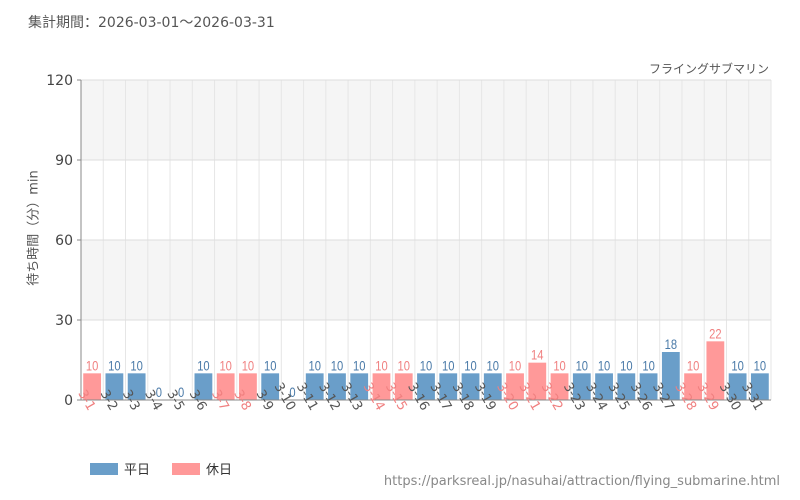 This screenshot has height=500, width=800. What do you see at coordinates (137, 470) in the screenshot?
I see `legend-label-weekday: 平日` at bounding box center [137, 470].